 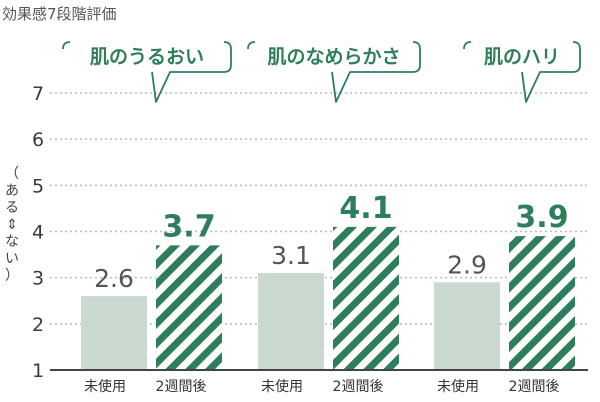 I want to click on y-tick-label: 5, so click(x=38, y=186).